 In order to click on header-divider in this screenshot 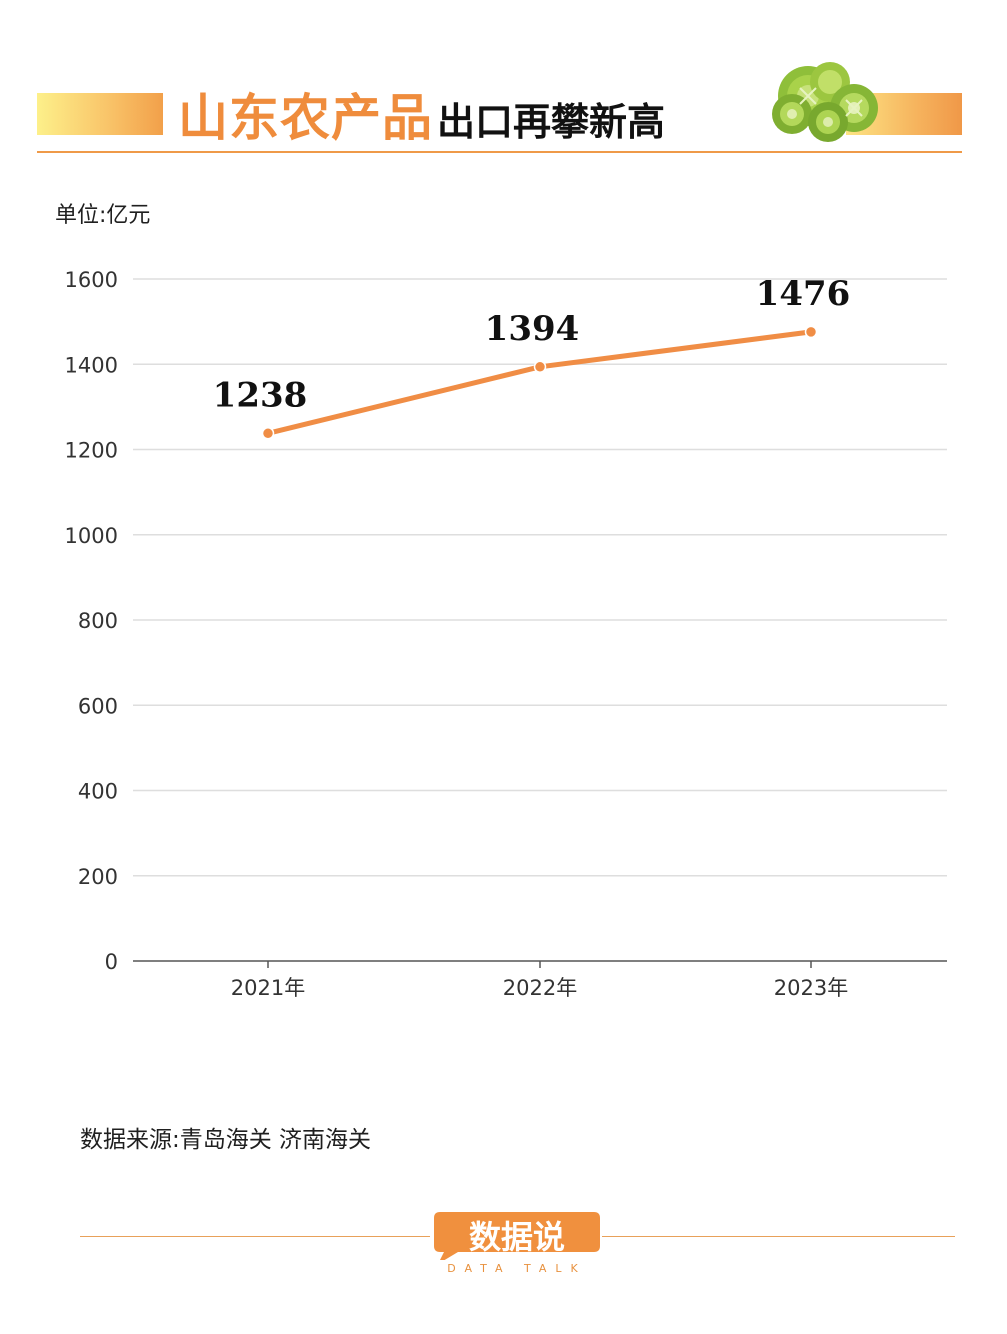, I will do `click(499, 152)`.